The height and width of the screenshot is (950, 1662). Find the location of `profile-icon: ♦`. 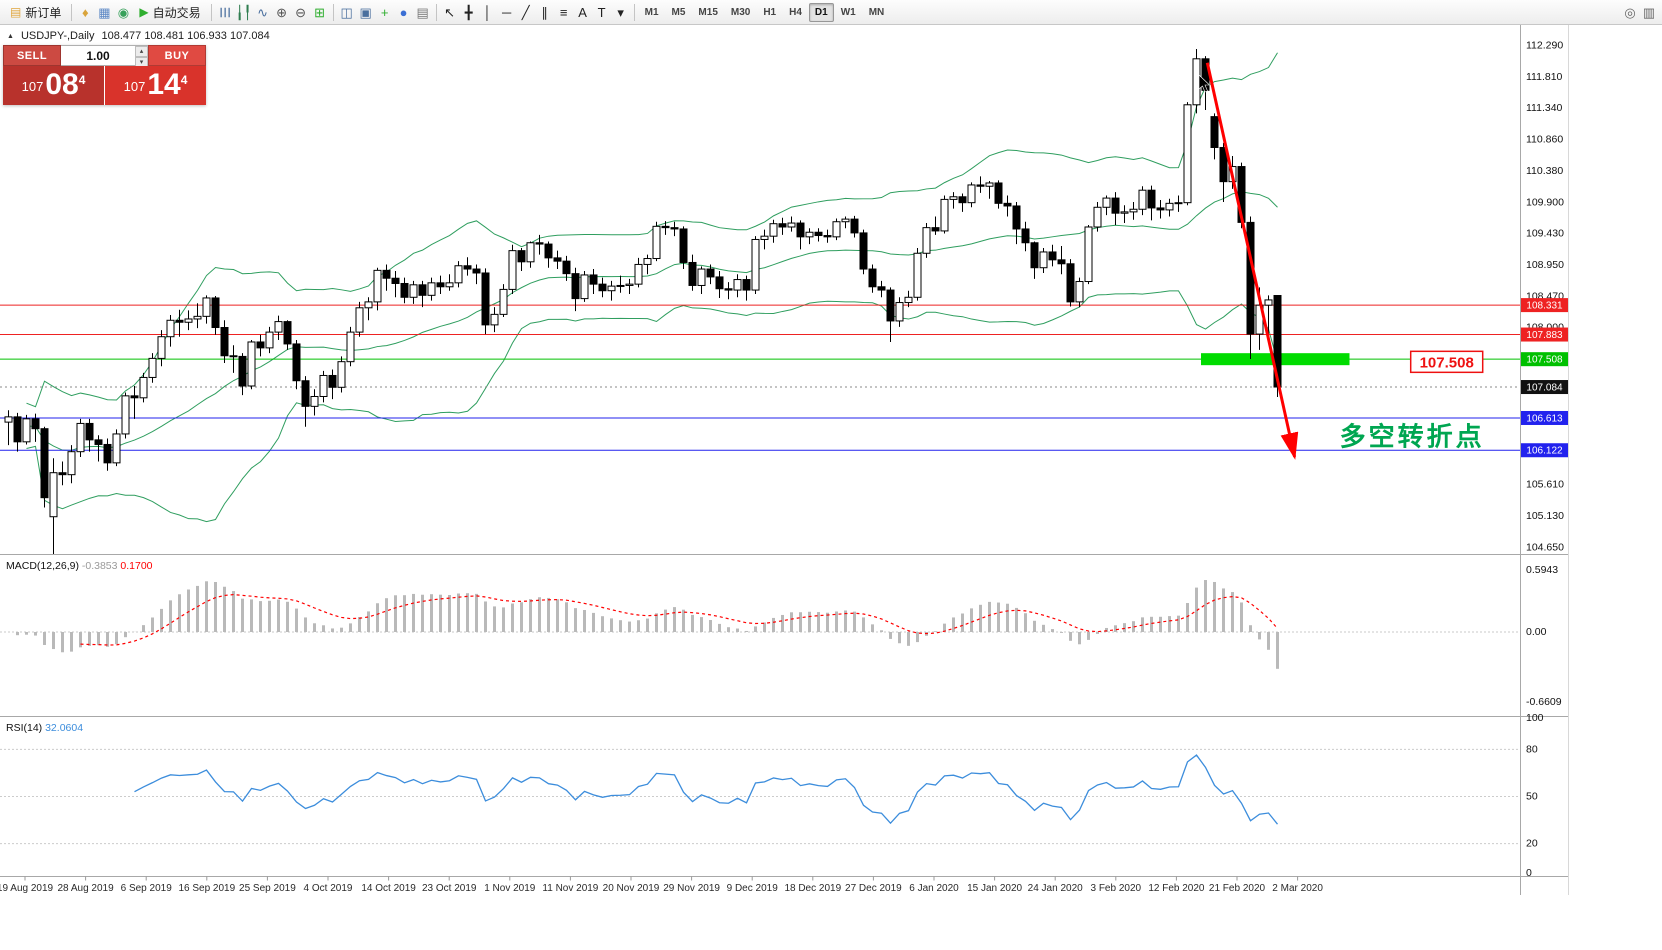

profile-icon: ♦ is located at coordinates (85, 12).